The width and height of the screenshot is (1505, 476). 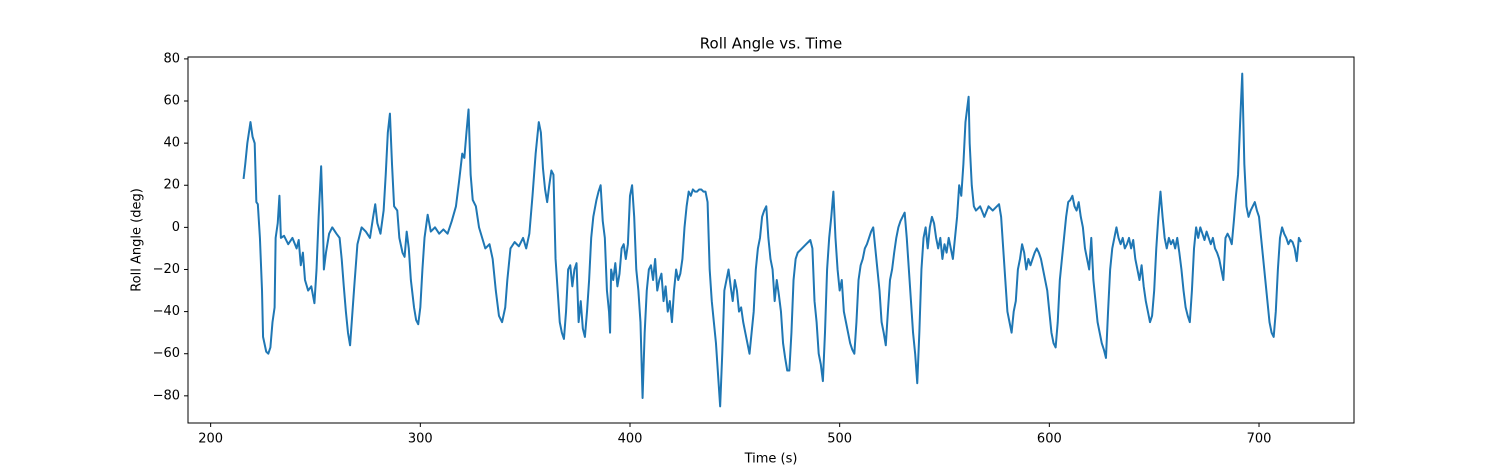 I want to click on x-tick-label: 700, so click(x=1259, y=439).